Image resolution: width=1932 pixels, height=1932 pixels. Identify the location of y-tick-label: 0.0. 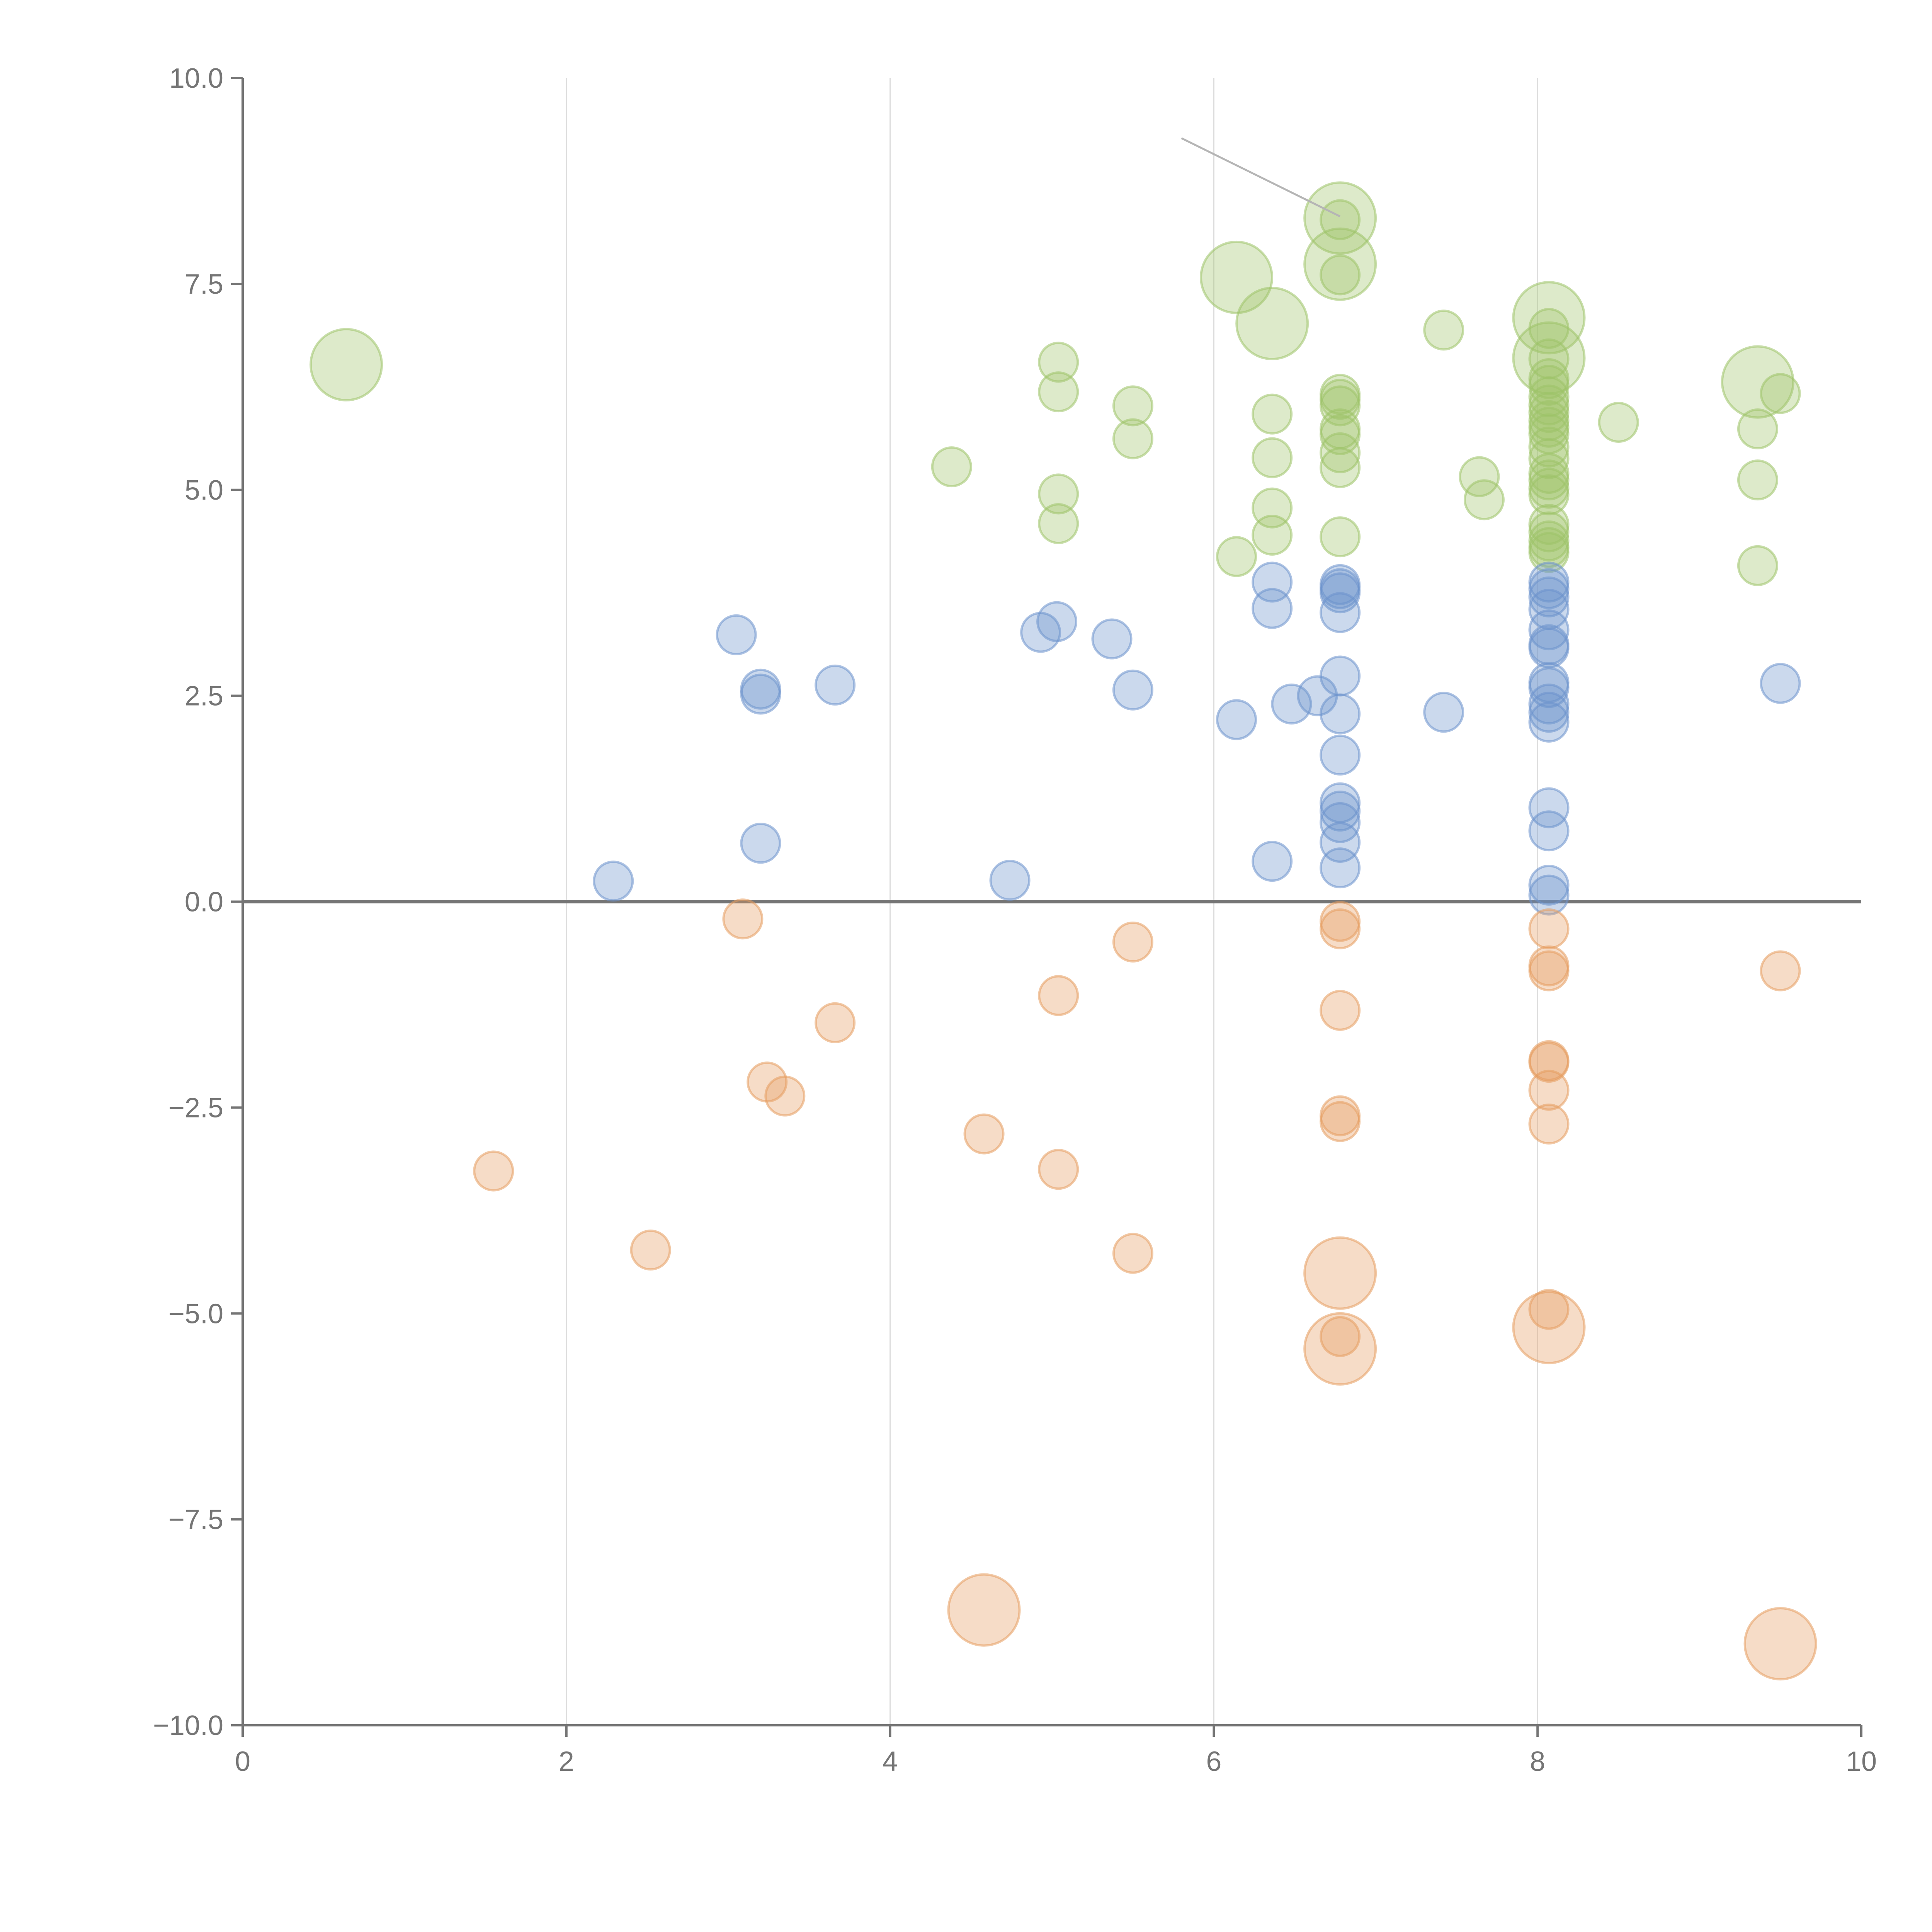
(204, 903).